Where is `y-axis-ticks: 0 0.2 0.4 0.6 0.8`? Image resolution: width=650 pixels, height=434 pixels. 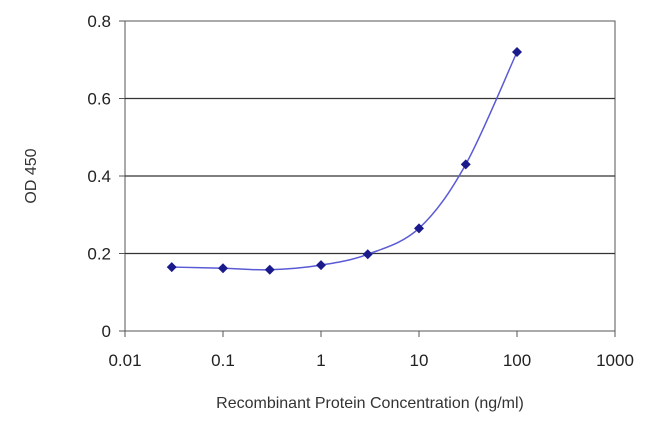 y-axis-ticks: 0 0.2 0.4 0.6 0.8 is located at coordinates (106, 176).